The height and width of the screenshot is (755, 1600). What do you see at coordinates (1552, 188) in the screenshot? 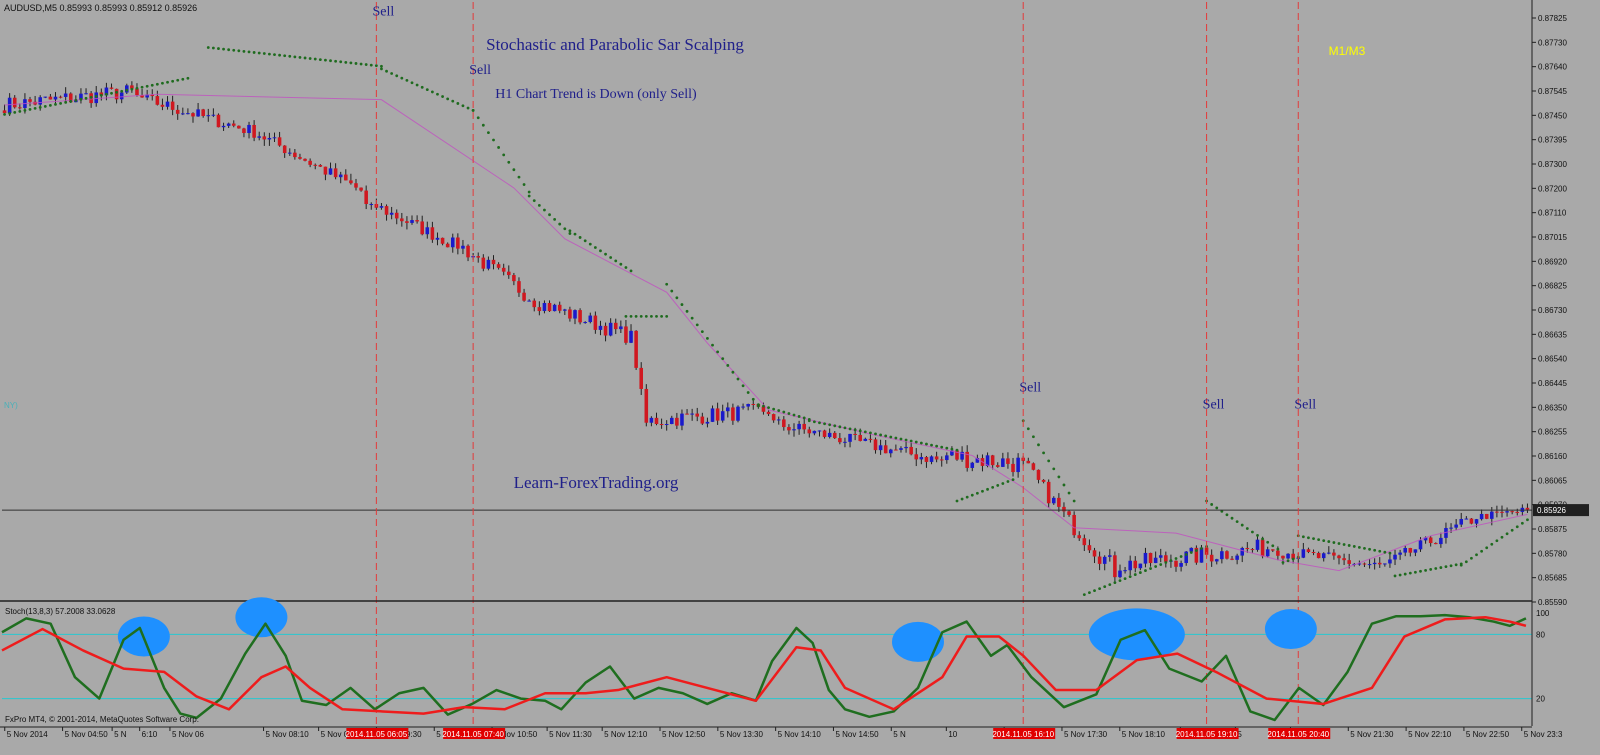
I see `price-tick-label: 0.87200` at bounding box center [1552, 188].